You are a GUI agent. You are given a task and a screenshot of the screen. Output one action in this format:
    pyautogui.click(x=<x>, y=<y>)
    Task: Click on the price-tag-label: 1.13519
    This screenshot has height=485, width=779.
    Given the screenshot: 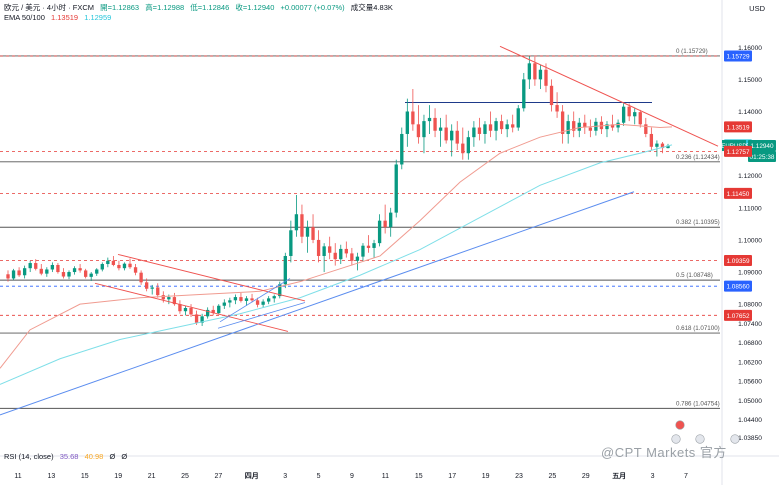 What is the action you would take?
    pyautogui.click(x=738, y=127)
    